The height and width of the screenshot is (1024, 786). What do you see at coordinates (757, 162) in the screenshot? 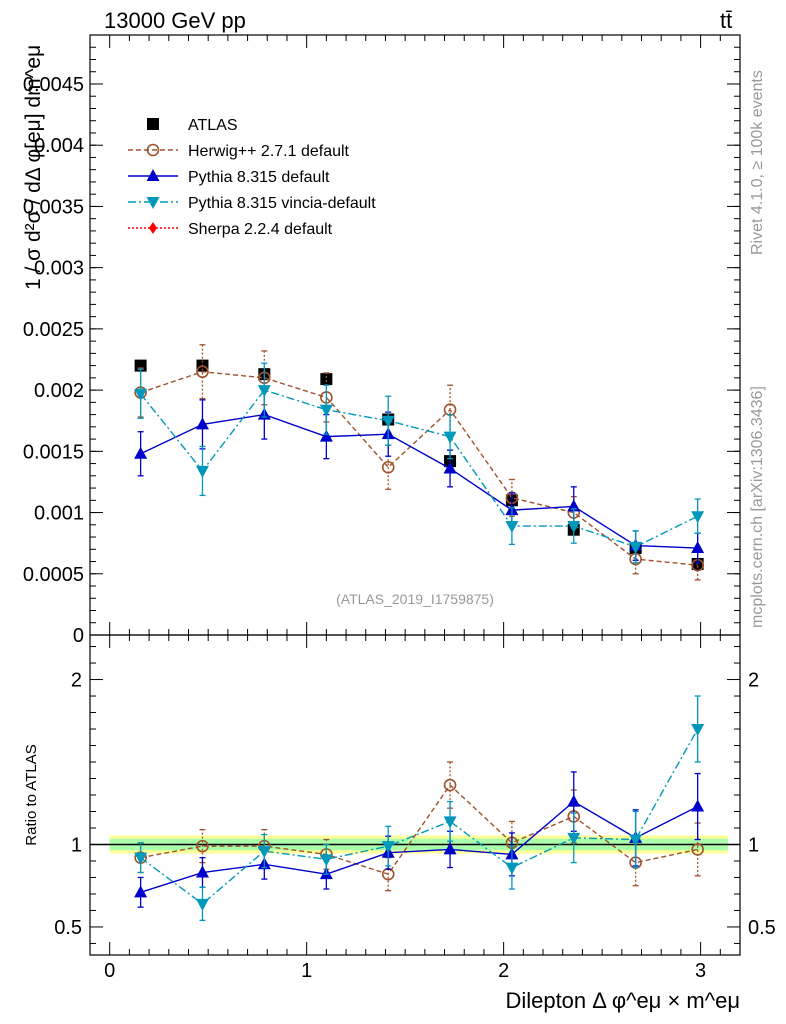
I see `rivet-label: Rivet 4.1.0, ≥ 100k events` at bounding box center [757, 162].